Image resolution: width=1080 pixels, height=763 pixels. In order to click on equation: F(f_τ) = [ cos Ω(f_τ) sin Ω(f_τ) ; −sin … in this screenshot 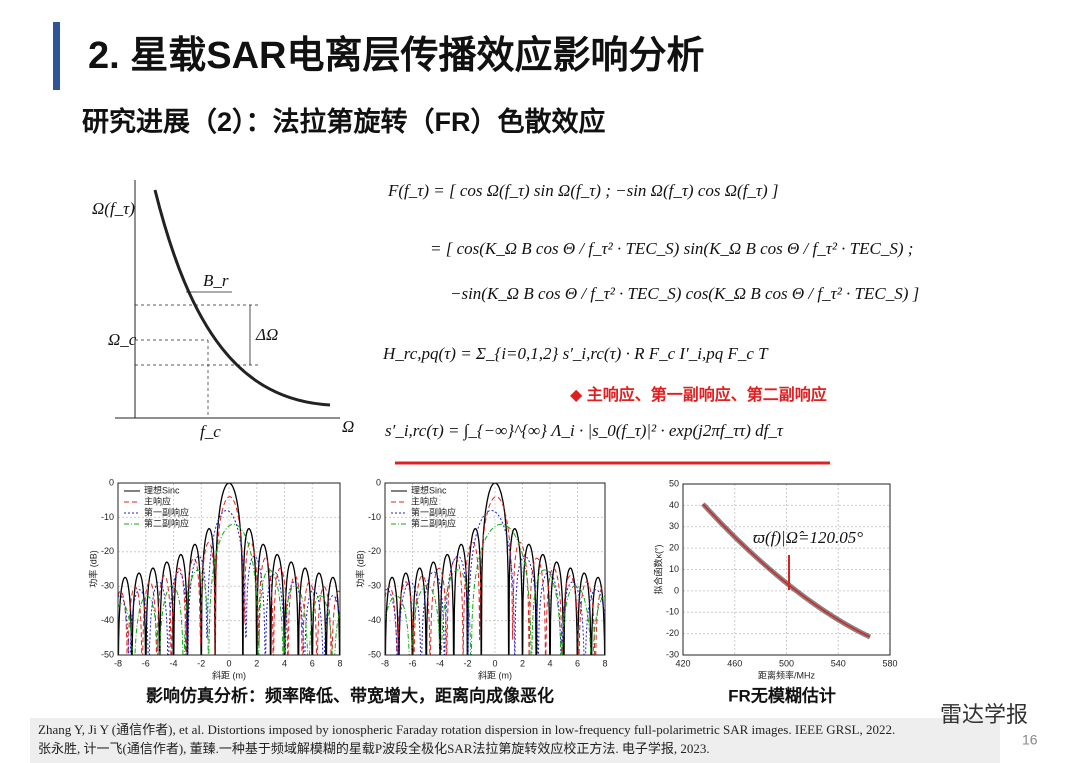, I will do `click(583, 190)`.